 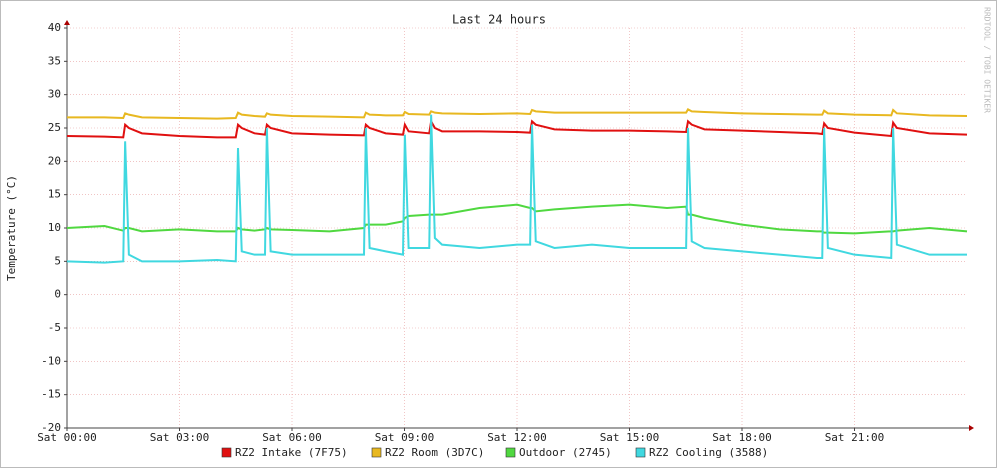 I want to click on y-tick-label: 25, so click(x=54, y=127).